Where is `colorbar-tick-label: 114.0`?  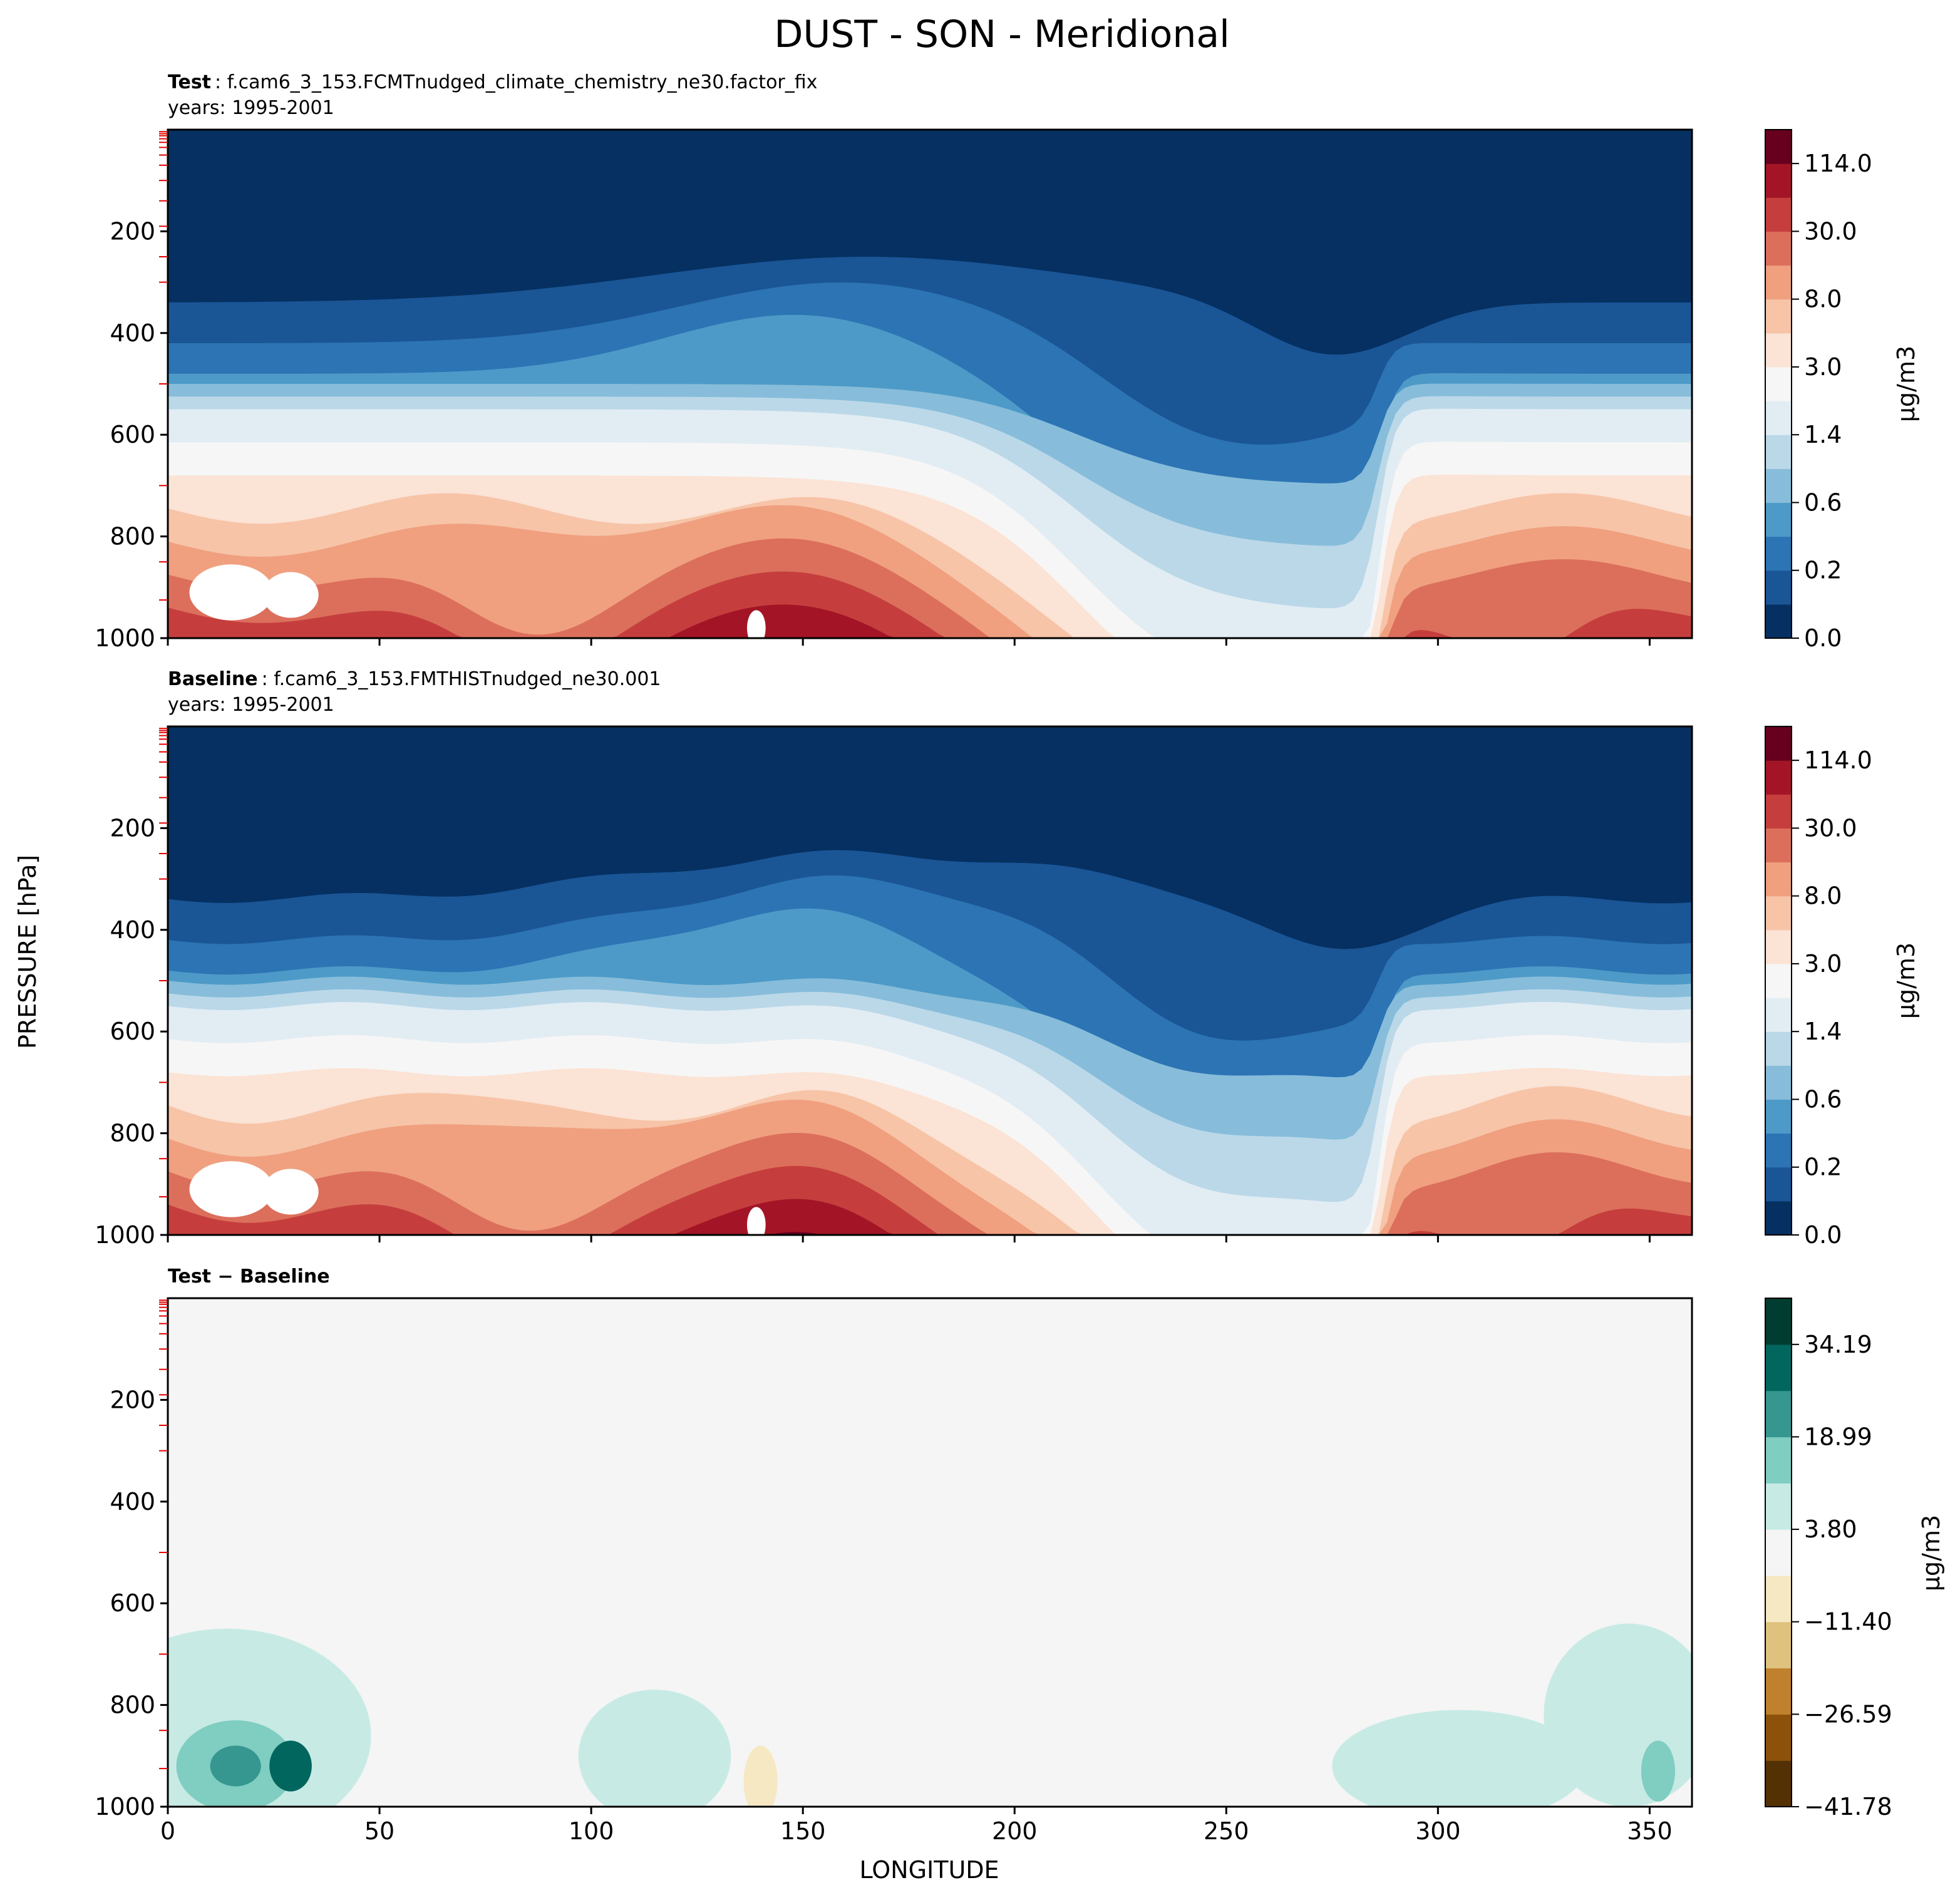
colorbar-tick-label: 114.0 is located at coordinates (1838, 760).